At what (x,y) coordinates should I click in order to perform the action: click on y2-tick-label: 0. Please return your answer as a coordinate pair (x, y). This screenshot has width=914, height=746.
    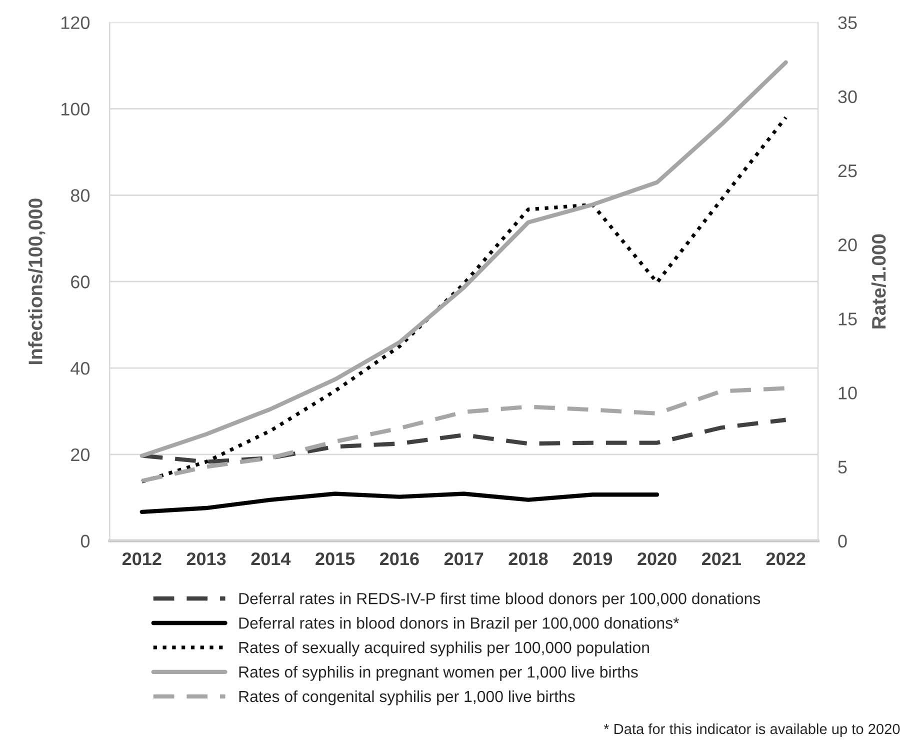
    Looking at the image, I should click on (842, 541).